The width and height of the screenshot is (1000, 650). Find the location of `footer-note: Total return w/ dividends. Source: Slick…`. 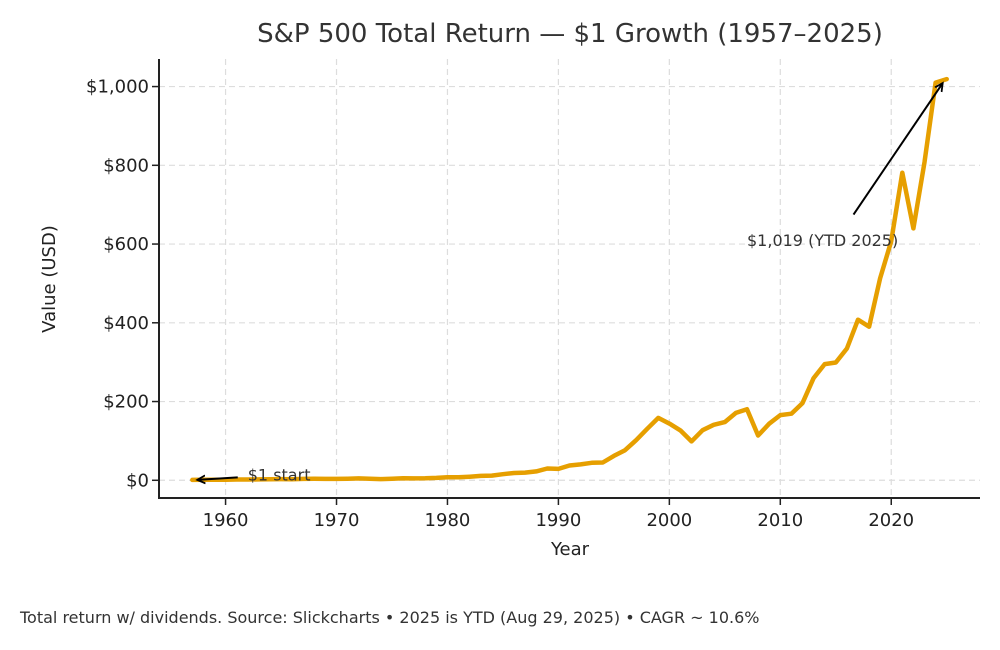

footer-note: Total return w/ dividends. Source: Slick… is located at coordinates (390, 617).